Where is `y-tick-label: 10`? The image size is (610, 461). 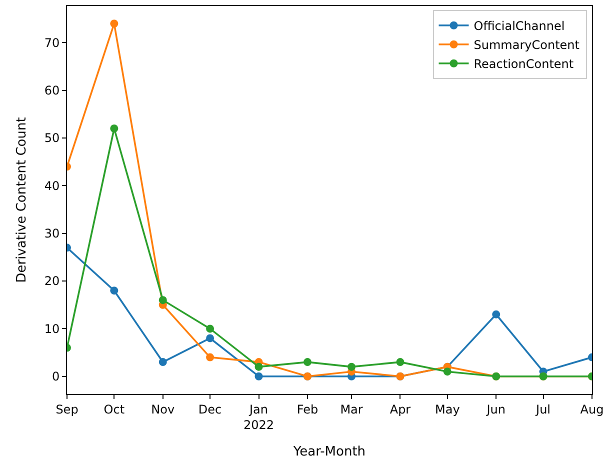
y-tick-label: 10 is located at coordinates (52, 329).